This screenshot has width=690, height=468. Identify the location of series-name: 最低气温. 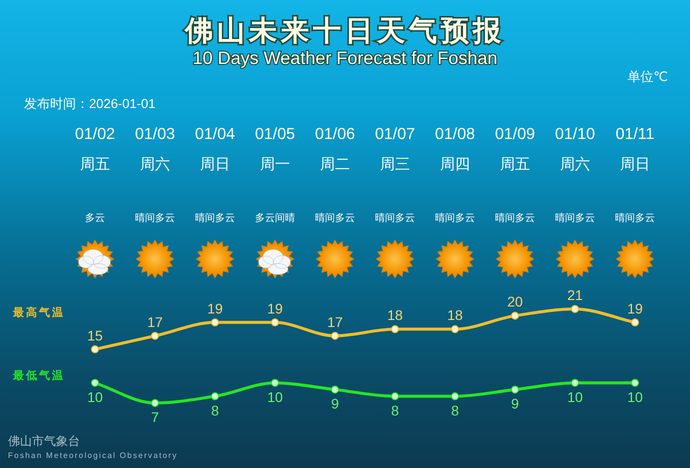
(39, 375).